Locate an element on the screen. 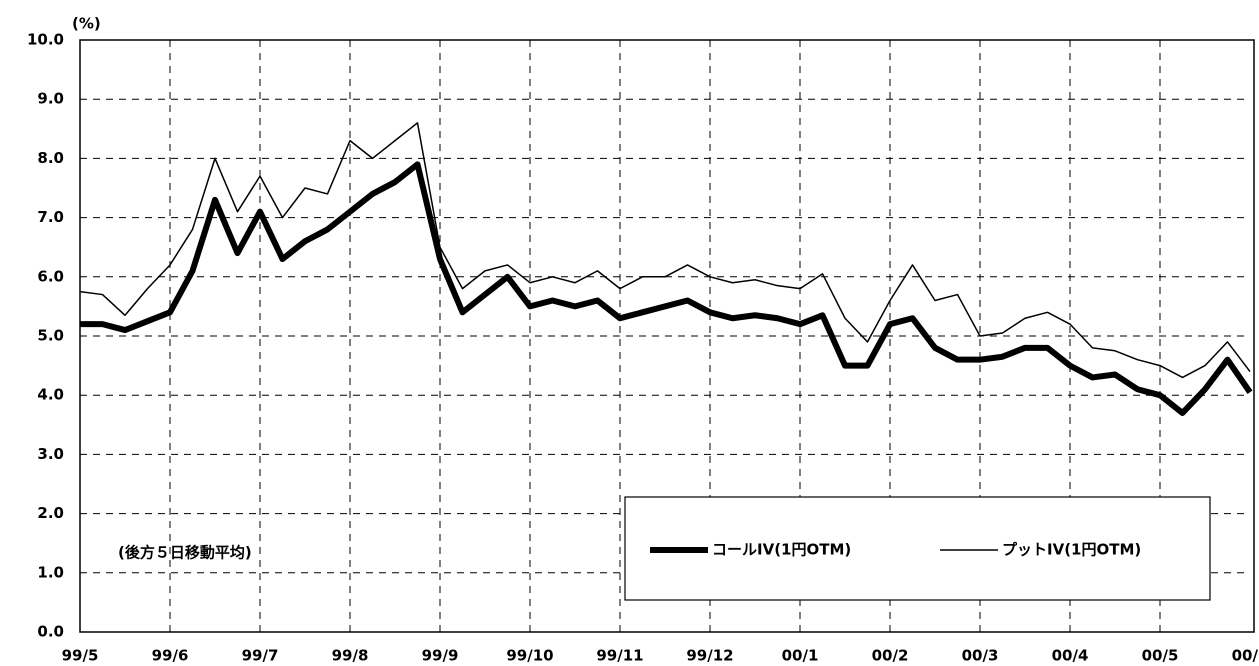 Image resolution: width=1259 pixels, height=666 pixels. x-tick-label: 99/7 is located at coordinates (260, 656).